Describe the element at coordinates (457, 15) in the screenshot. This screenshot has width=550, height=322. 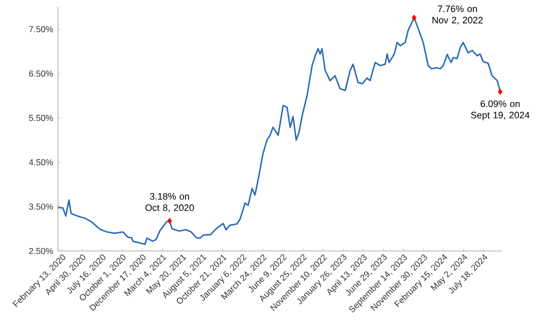
I see `annotation: 7.76% on Nov 2, 2022` at that location.